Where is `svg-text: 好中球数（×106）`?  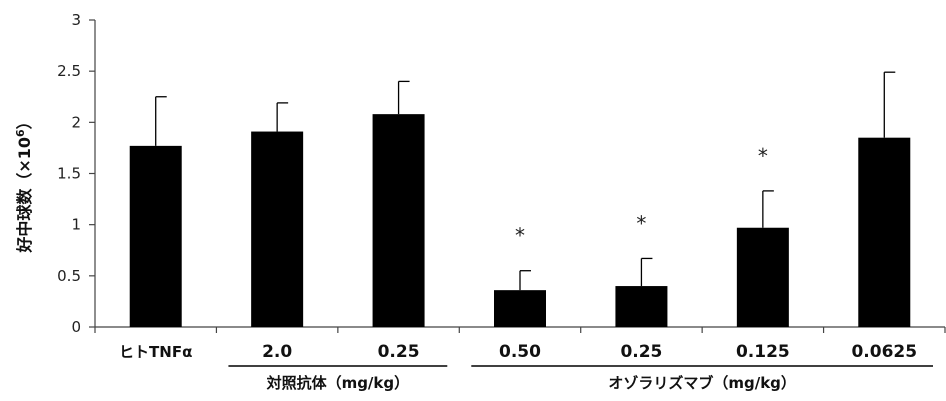
svg-text: 好中球数（×106） is located at coordinates (24, 183).